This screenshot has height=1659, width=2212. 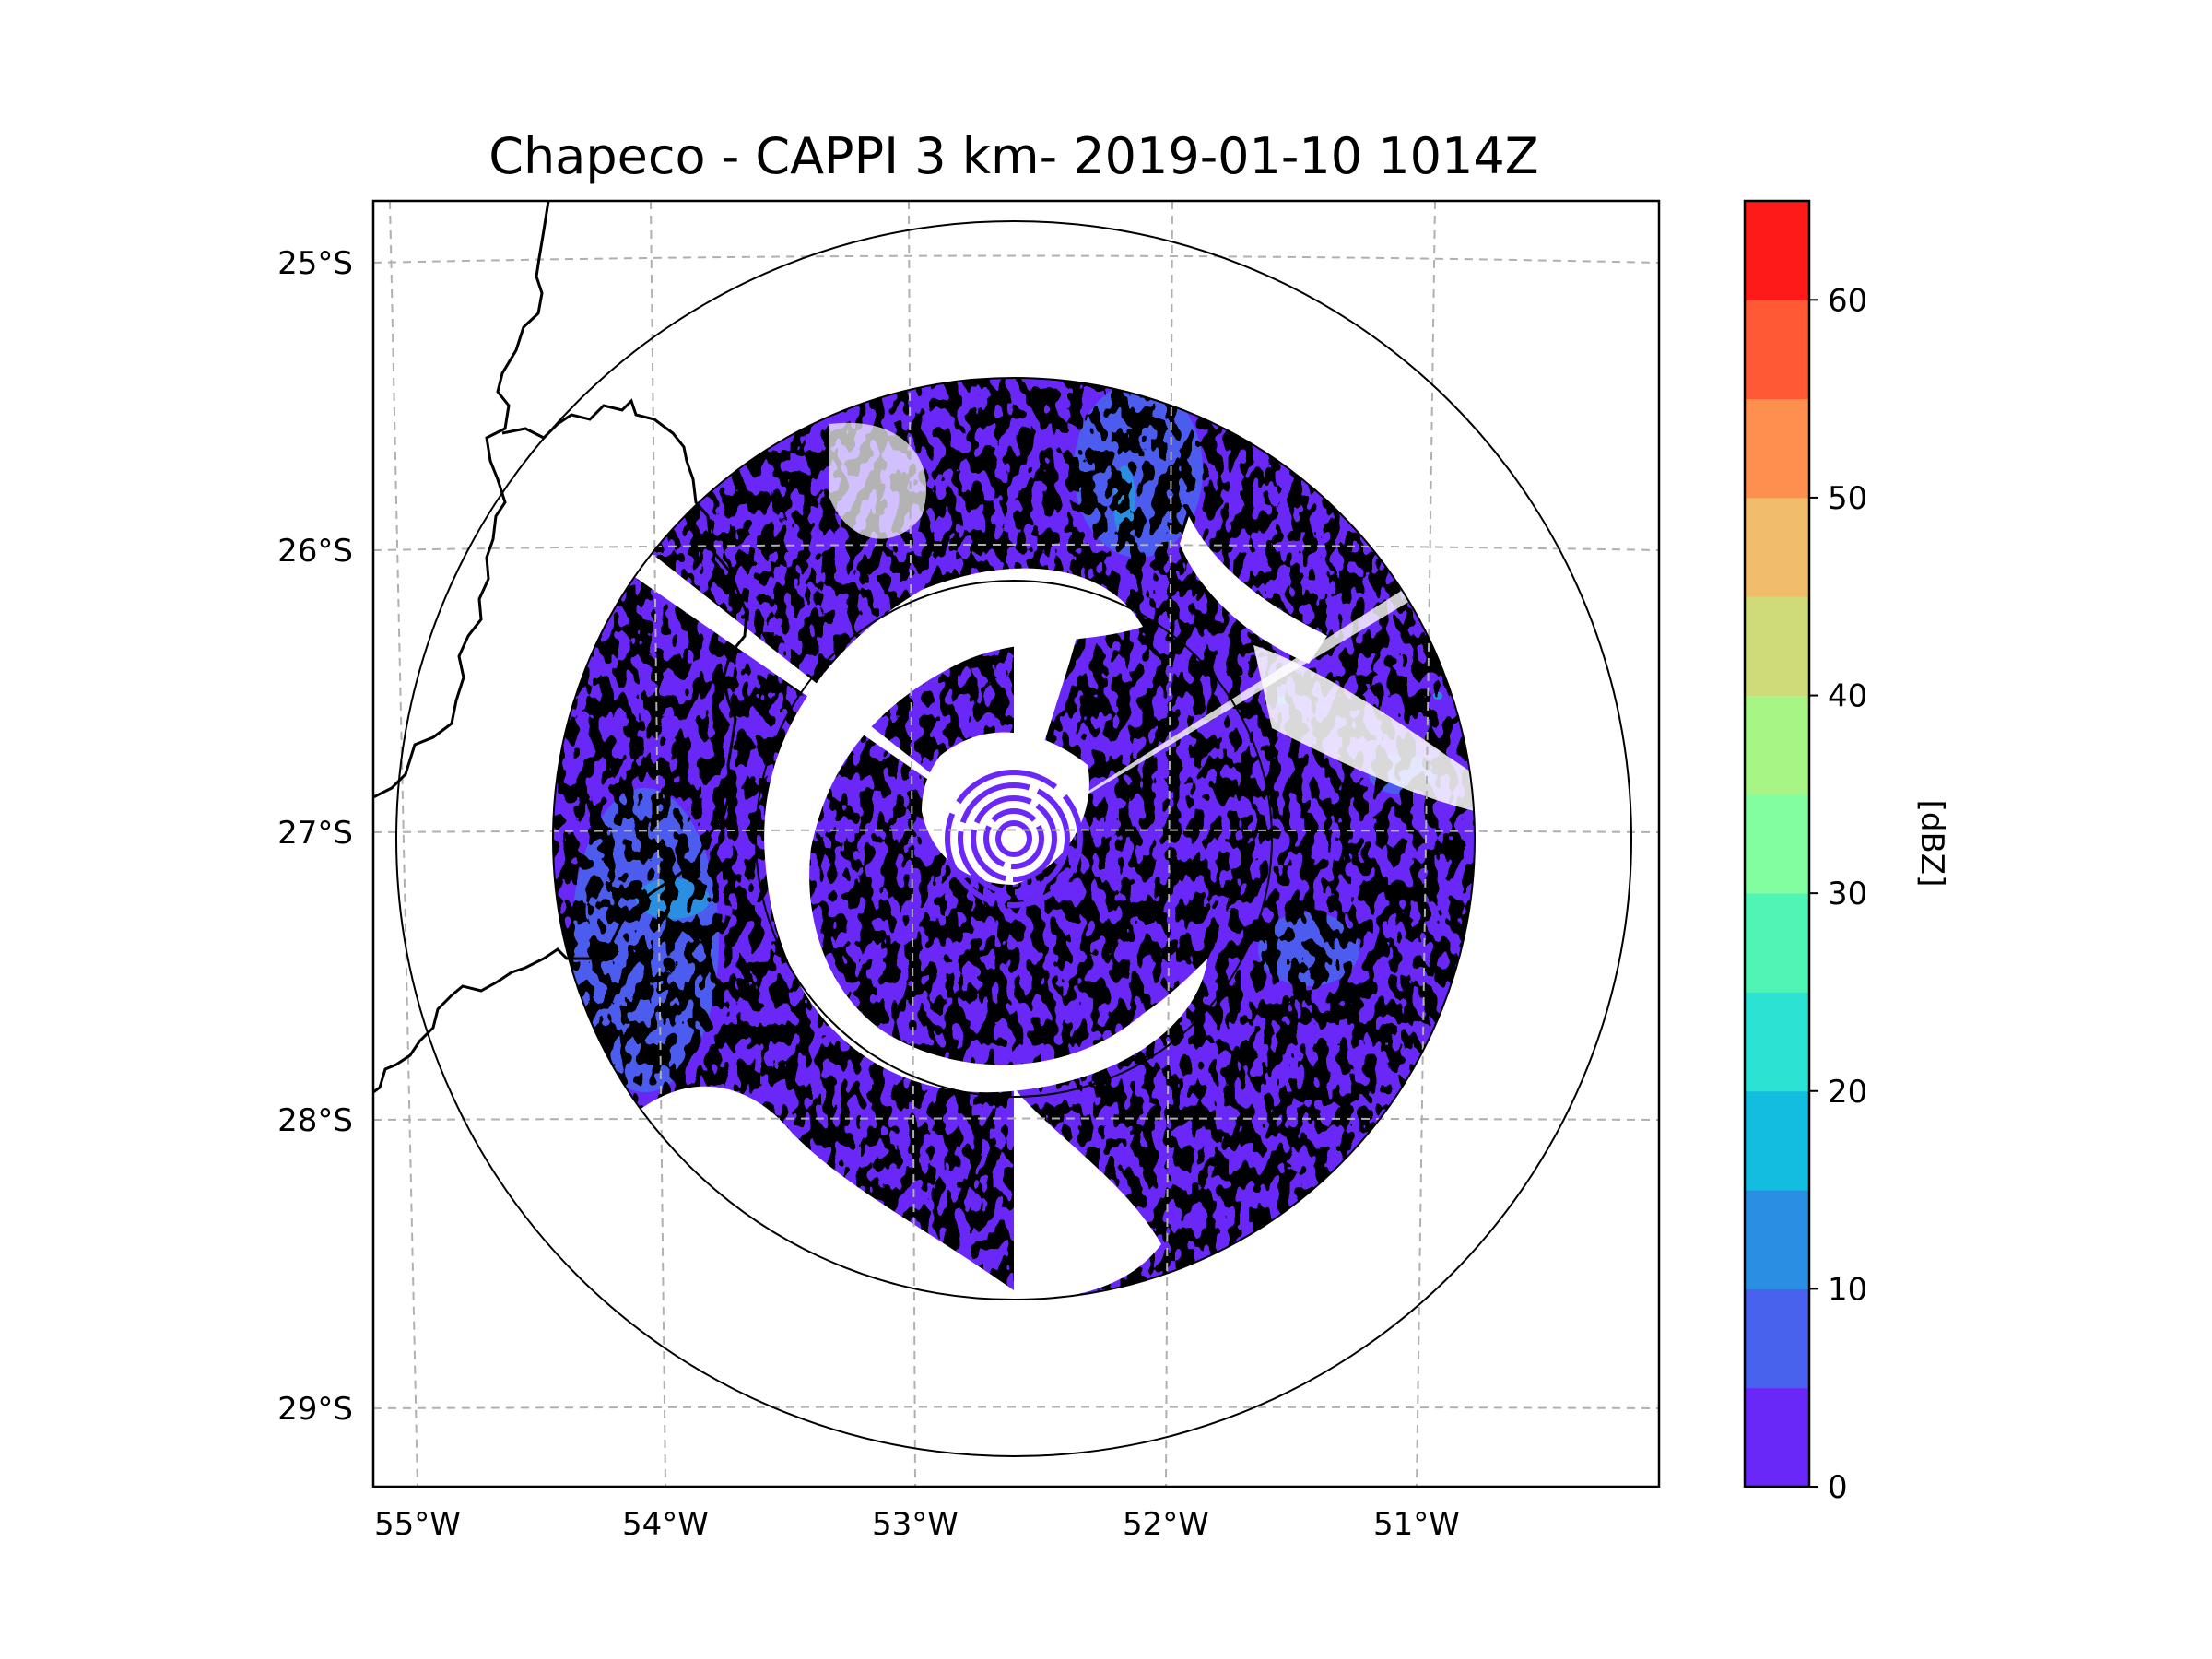 What do you see at coordinates (1166, 1524) in the screenshot?
I see `x-tick-label: 52°W` at bounding box center [1166, 1524].